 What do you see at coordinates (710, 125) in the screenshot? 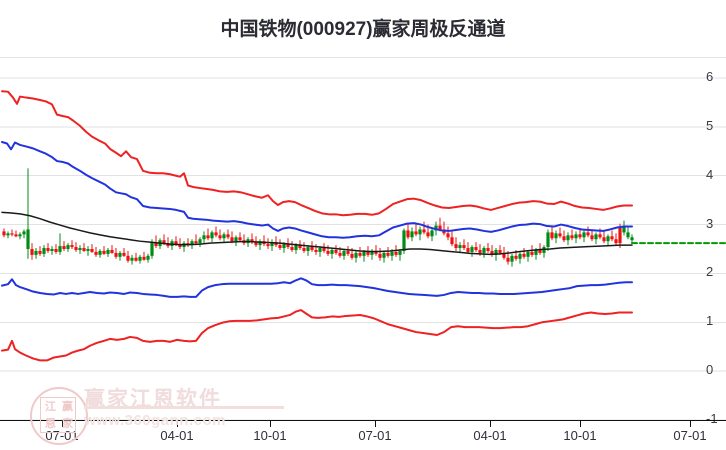
I see `y-axis-tick-label: 5` at bounding box center [710, 125].